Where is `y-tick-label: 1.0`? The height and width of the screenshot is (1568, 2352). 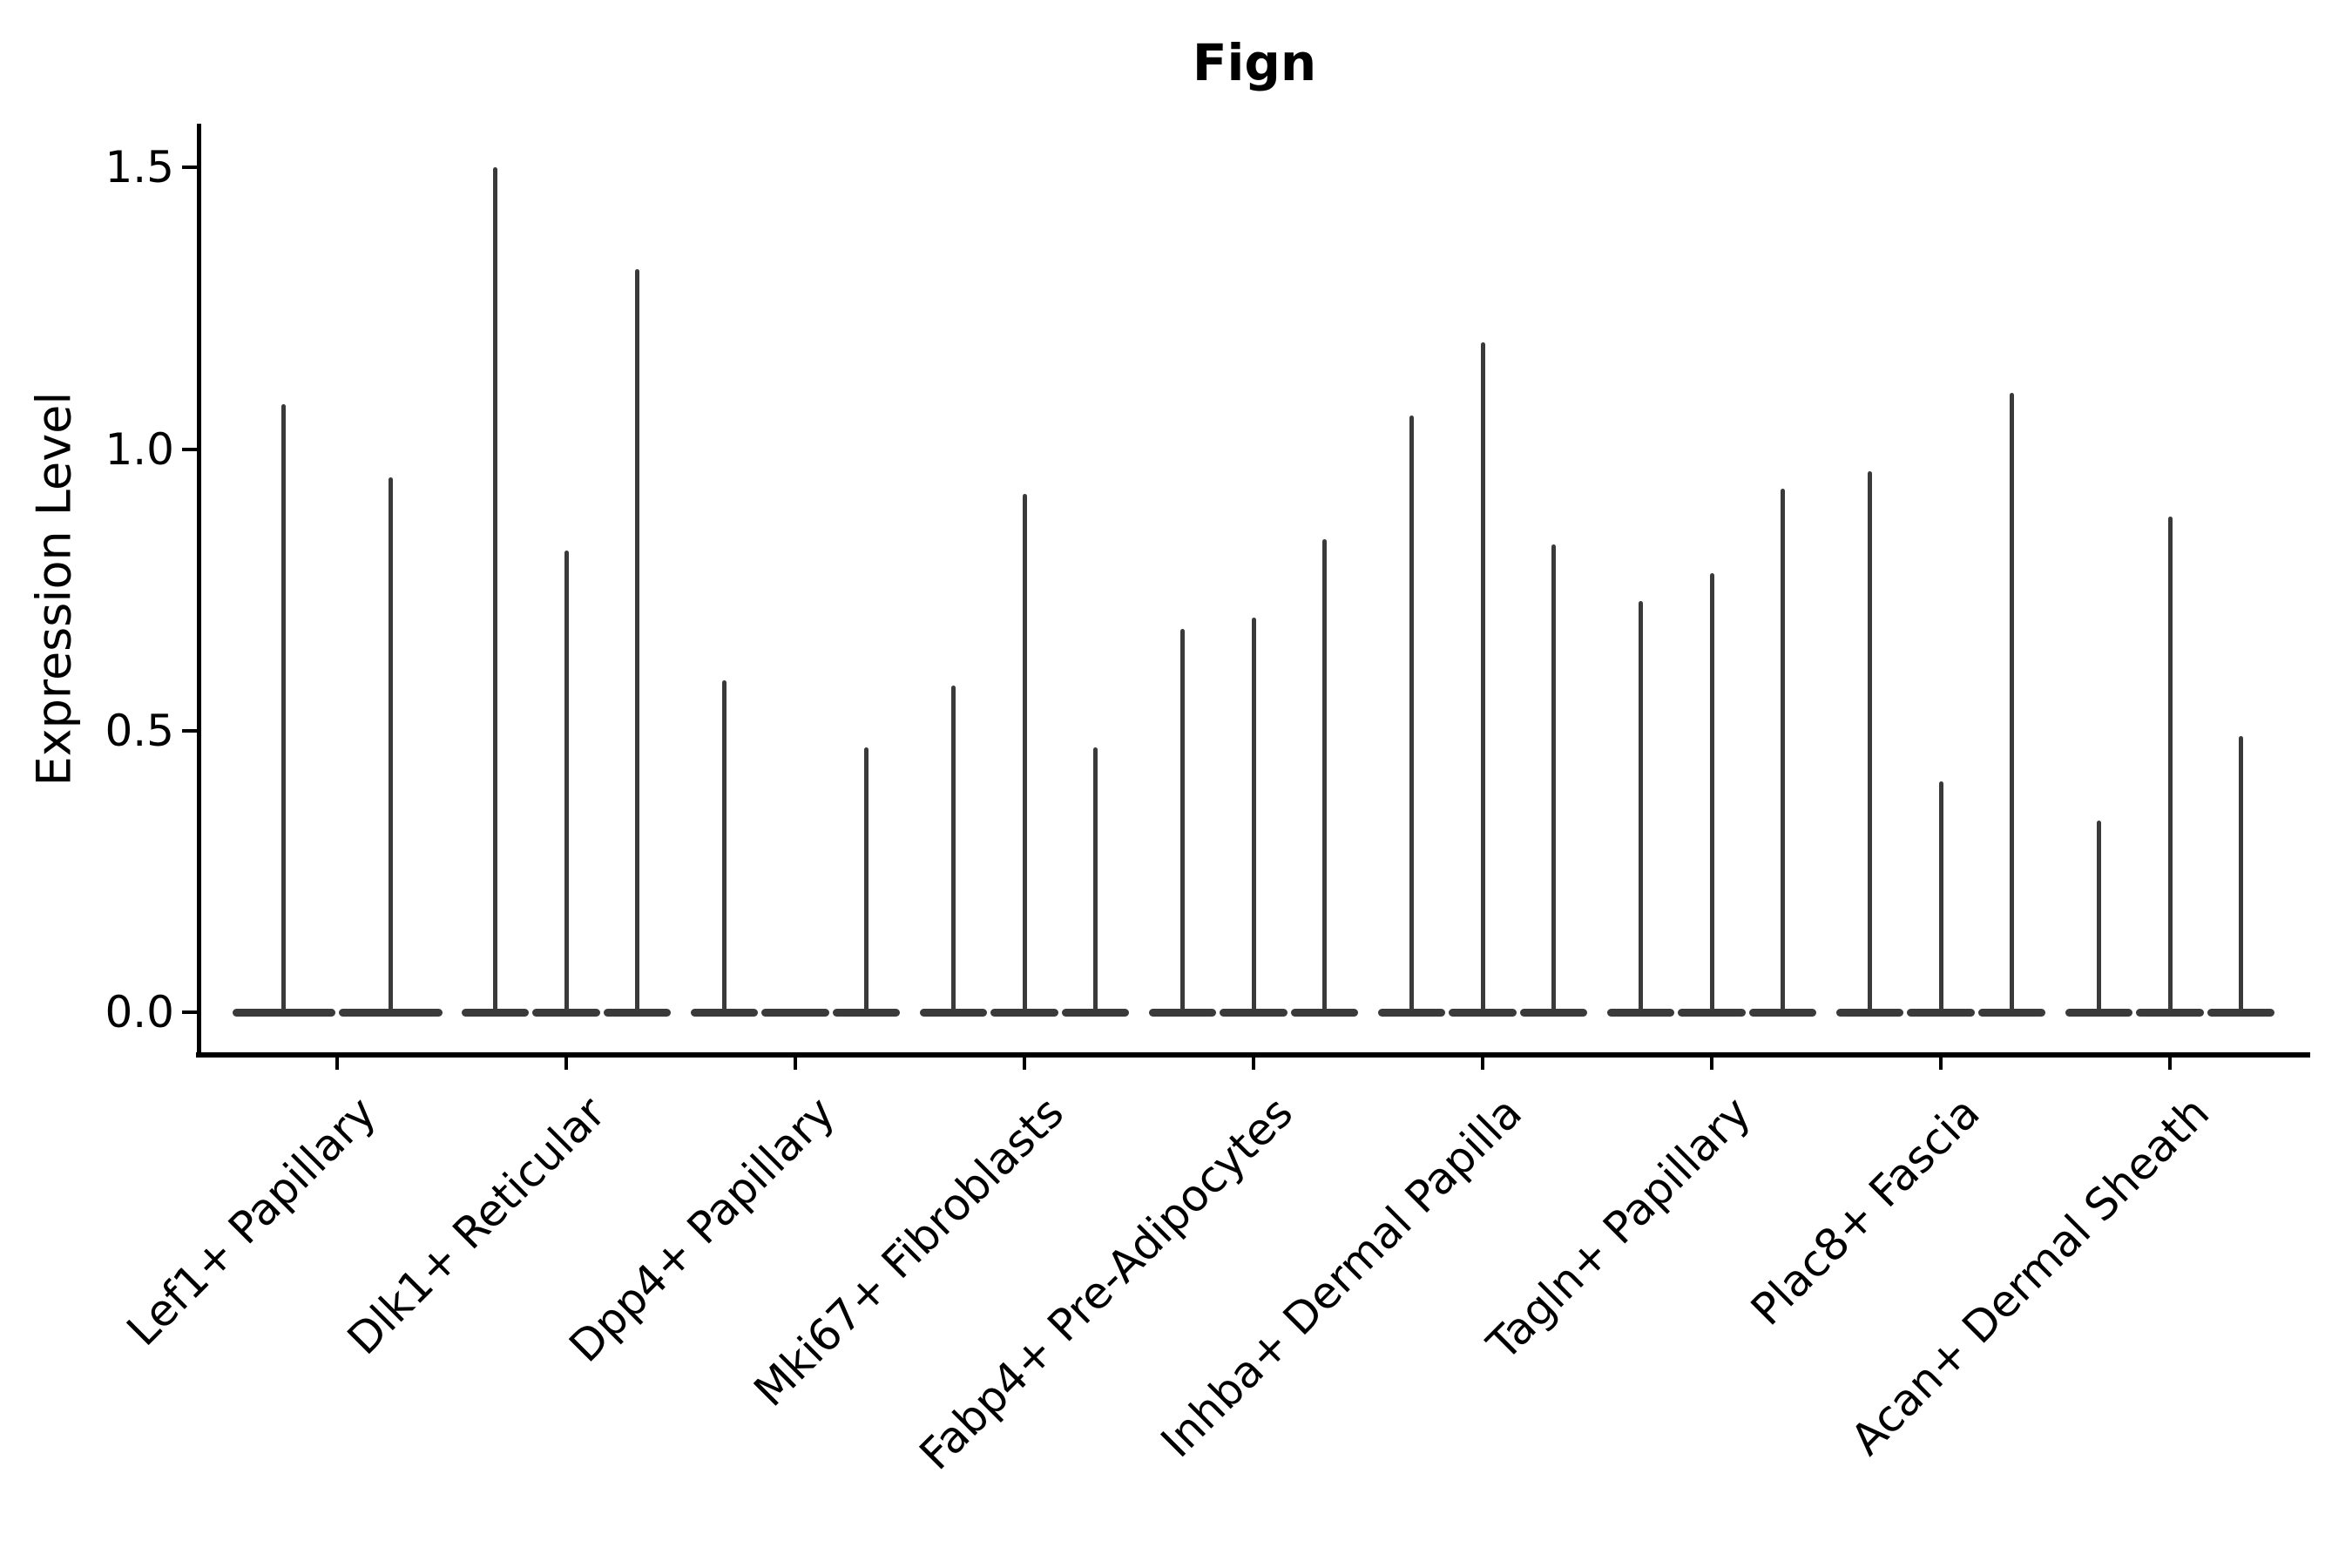 y-tick-label: 1.0 is located at coordinates (139, 449).